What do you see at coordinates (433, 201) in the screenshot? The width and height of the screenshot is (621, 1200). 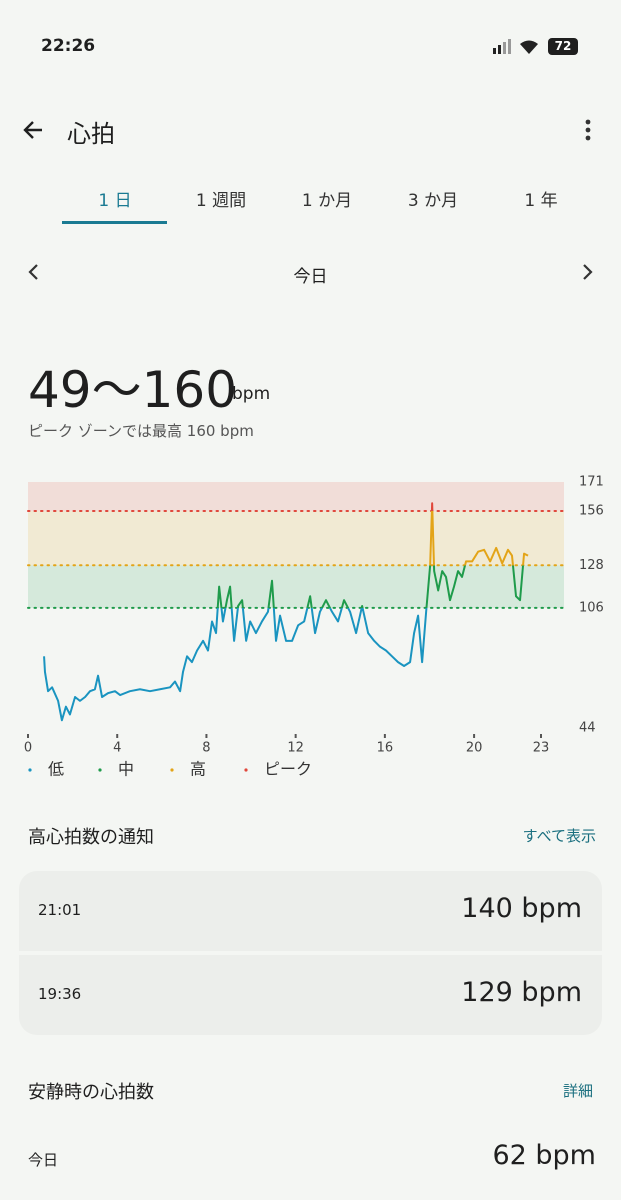 I see `tab: 3 か月` at bounding box center [433, 201].